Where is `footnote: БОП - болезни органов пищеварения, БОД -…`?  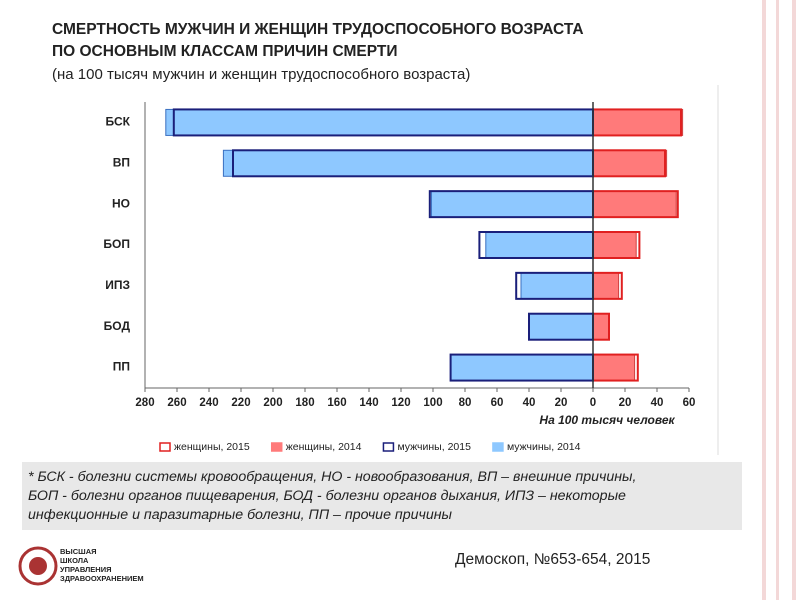
footnote: БОП - болезни органов пищеварения, БОД -… is located at coordinates (327, 496).